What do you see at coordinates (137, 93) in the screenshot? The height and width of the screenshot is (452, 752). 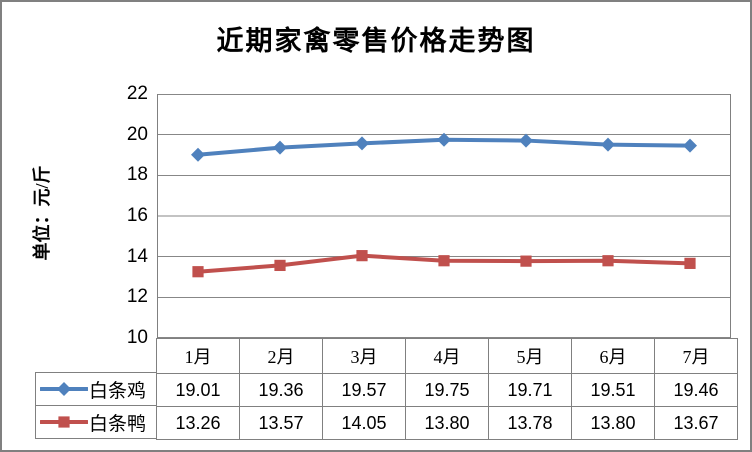 I see `y-tick-label: 22` at bounding box center [137, 93].